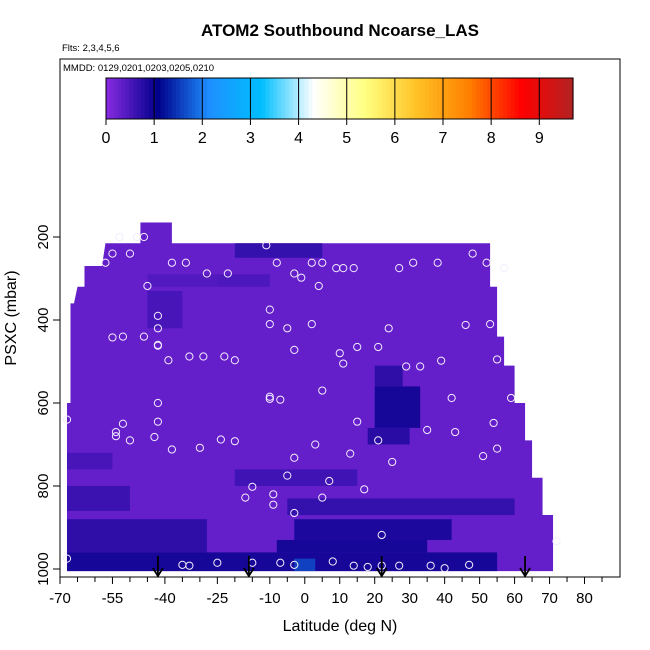 The height and width of the screenshot is (650, 650). Describe the element at coordinates (270, 598) in the screenshot. I see `x-tick-label: -10` at that location.